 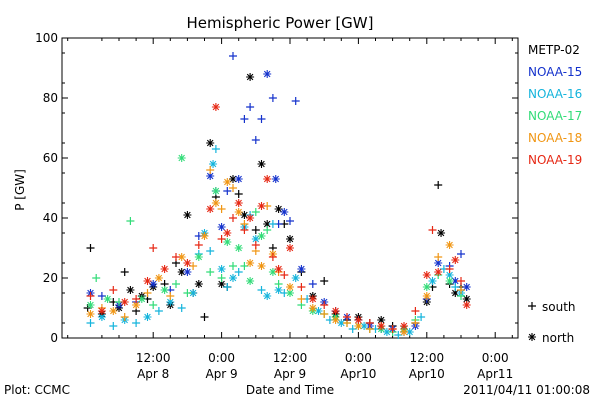 I want to click on y-tick-label: 0, so click(x=54, y=338).